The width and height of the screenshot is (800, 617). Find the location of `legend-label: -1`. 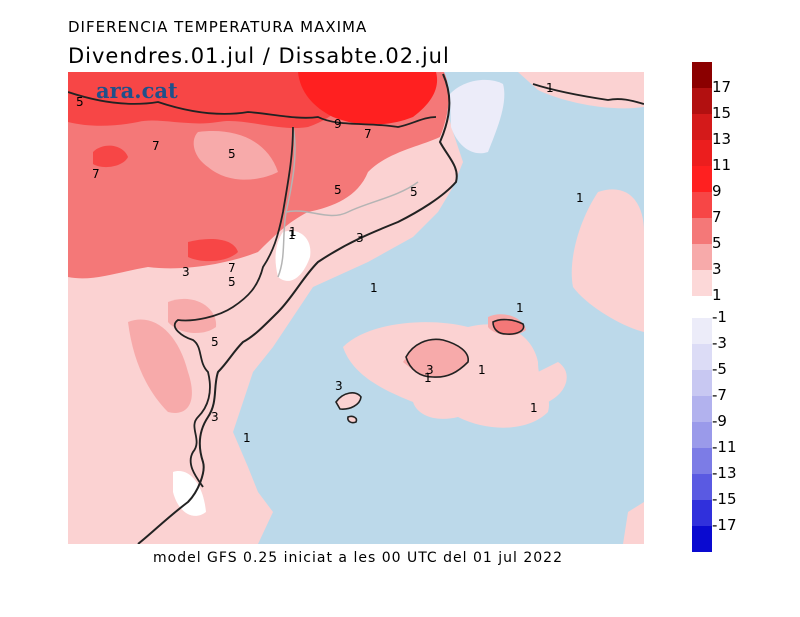

legend-label: -1 is located at coordinates (719, 317).